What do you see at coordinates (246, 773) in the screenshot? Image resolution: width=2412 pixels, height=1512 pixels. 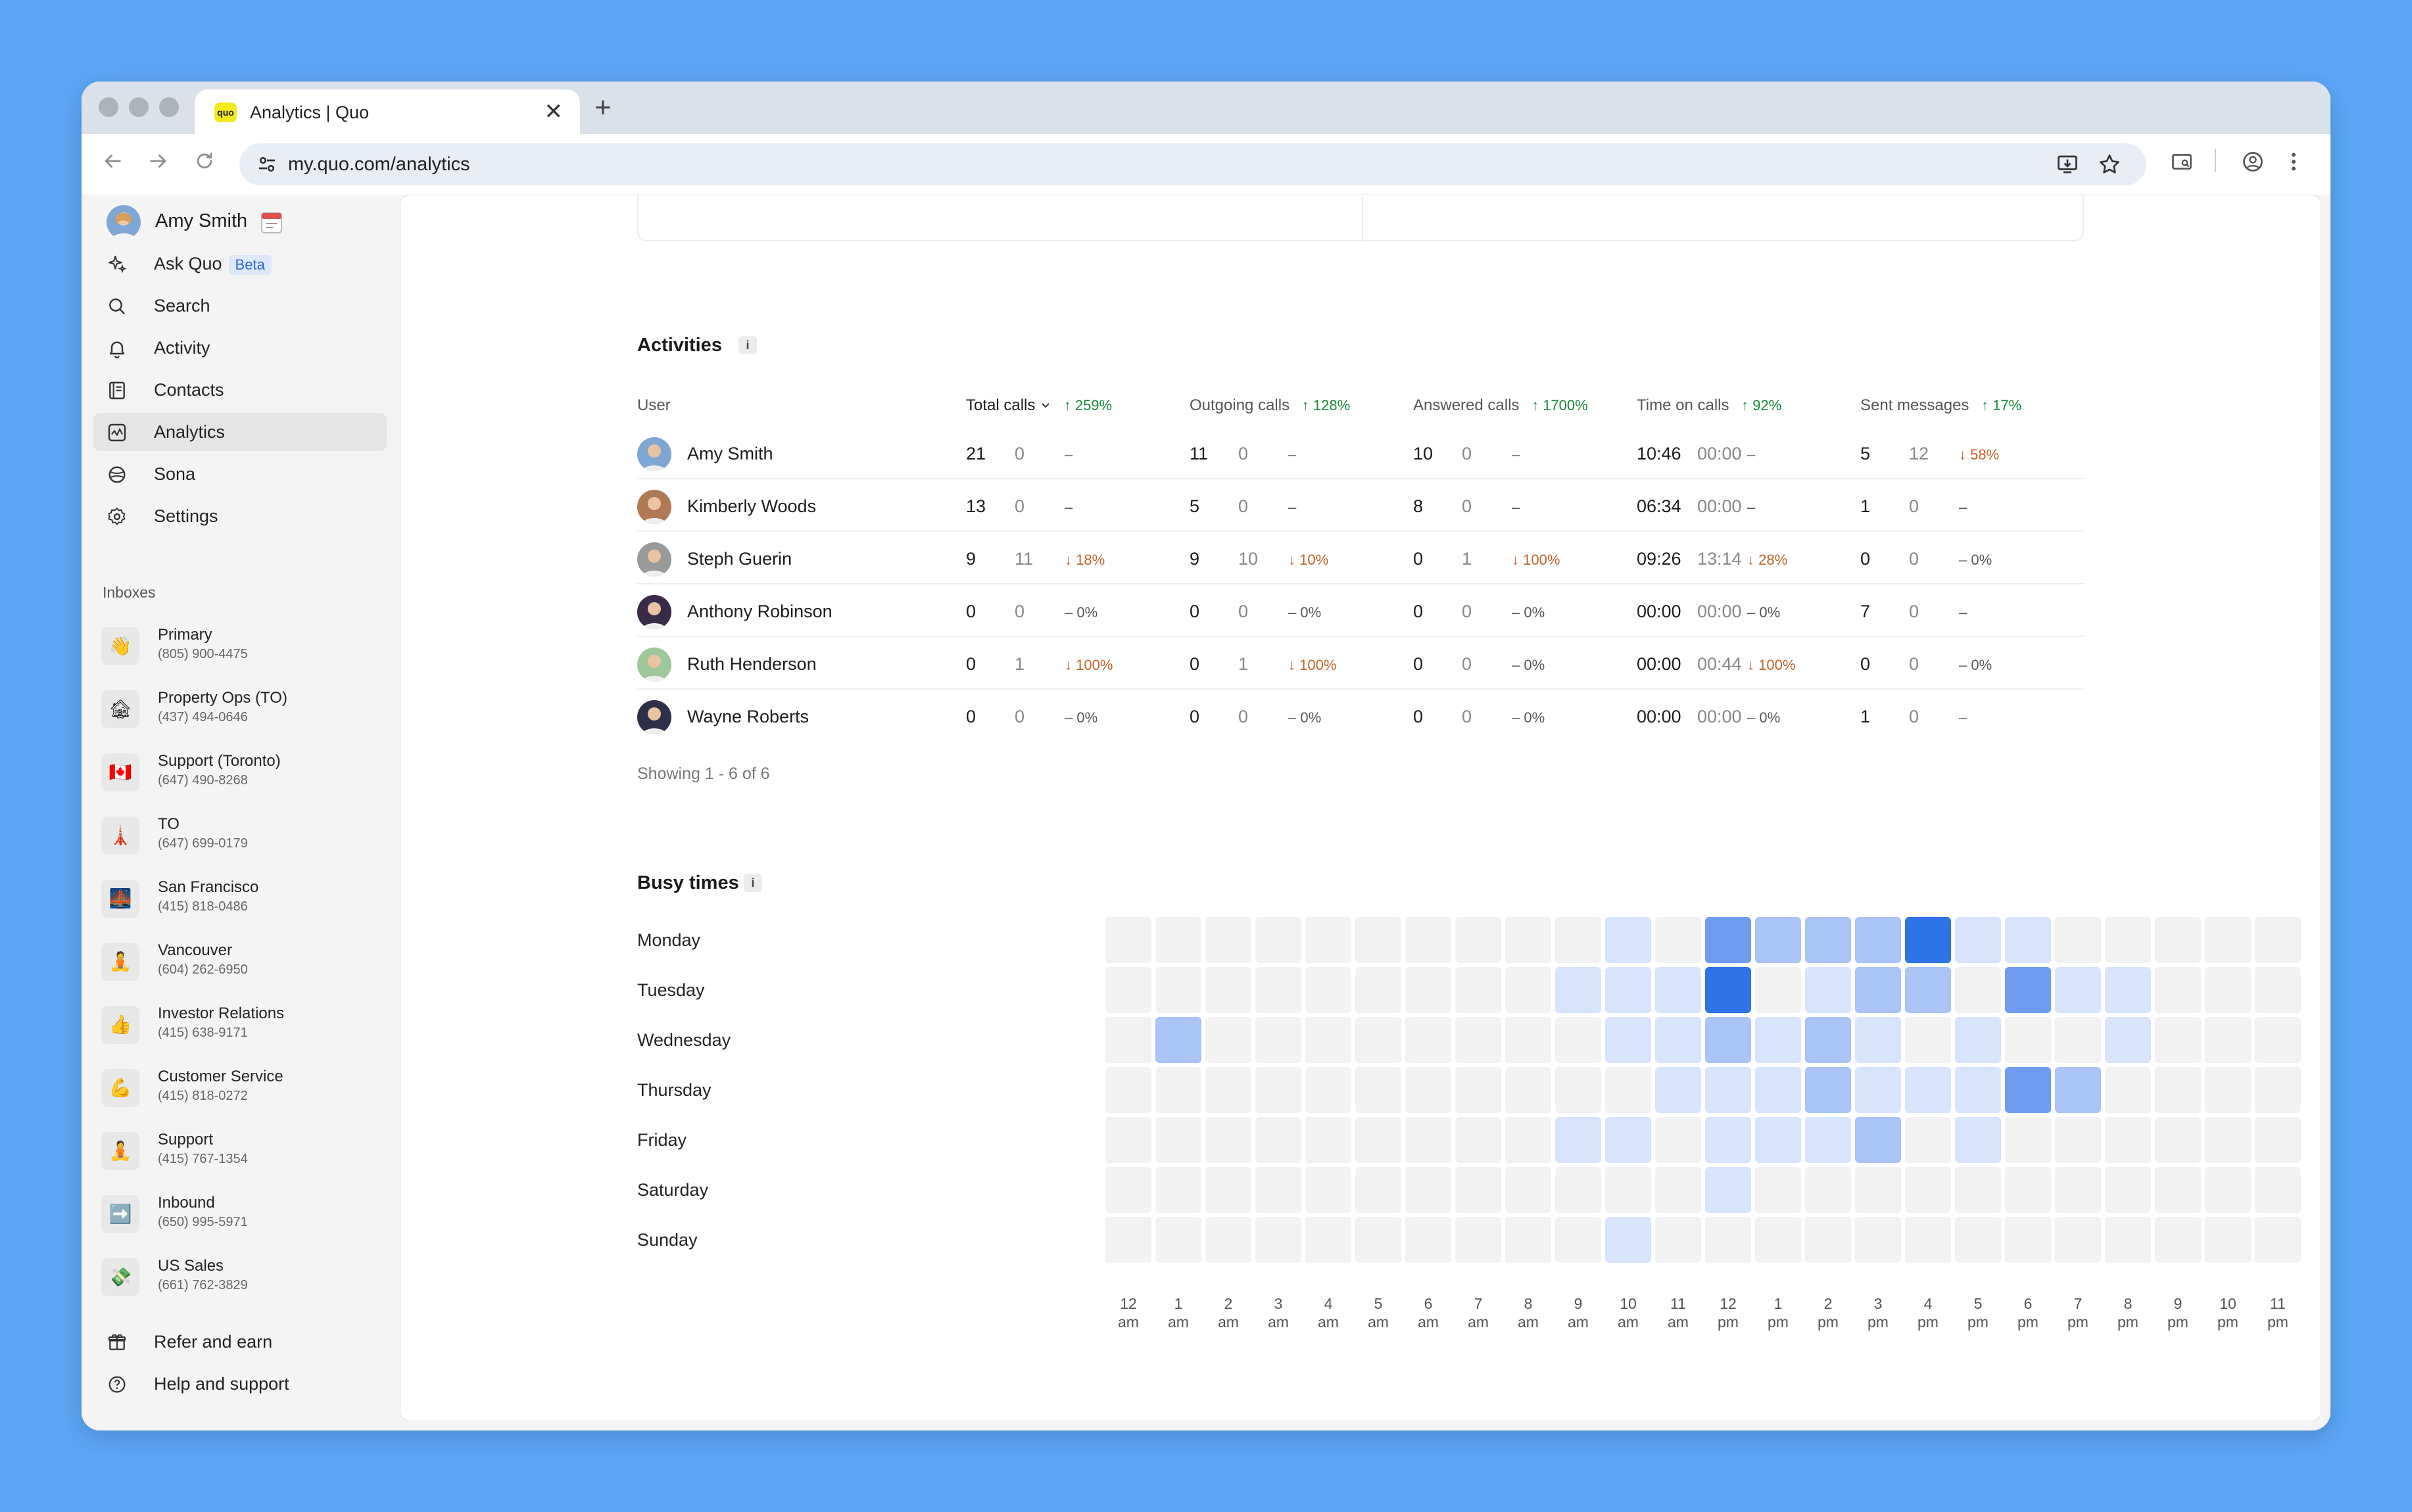 I see `inbox-item: 🇨🇦 Support (Toronto) (647) 490-8268` at bounding box center [246, 773].